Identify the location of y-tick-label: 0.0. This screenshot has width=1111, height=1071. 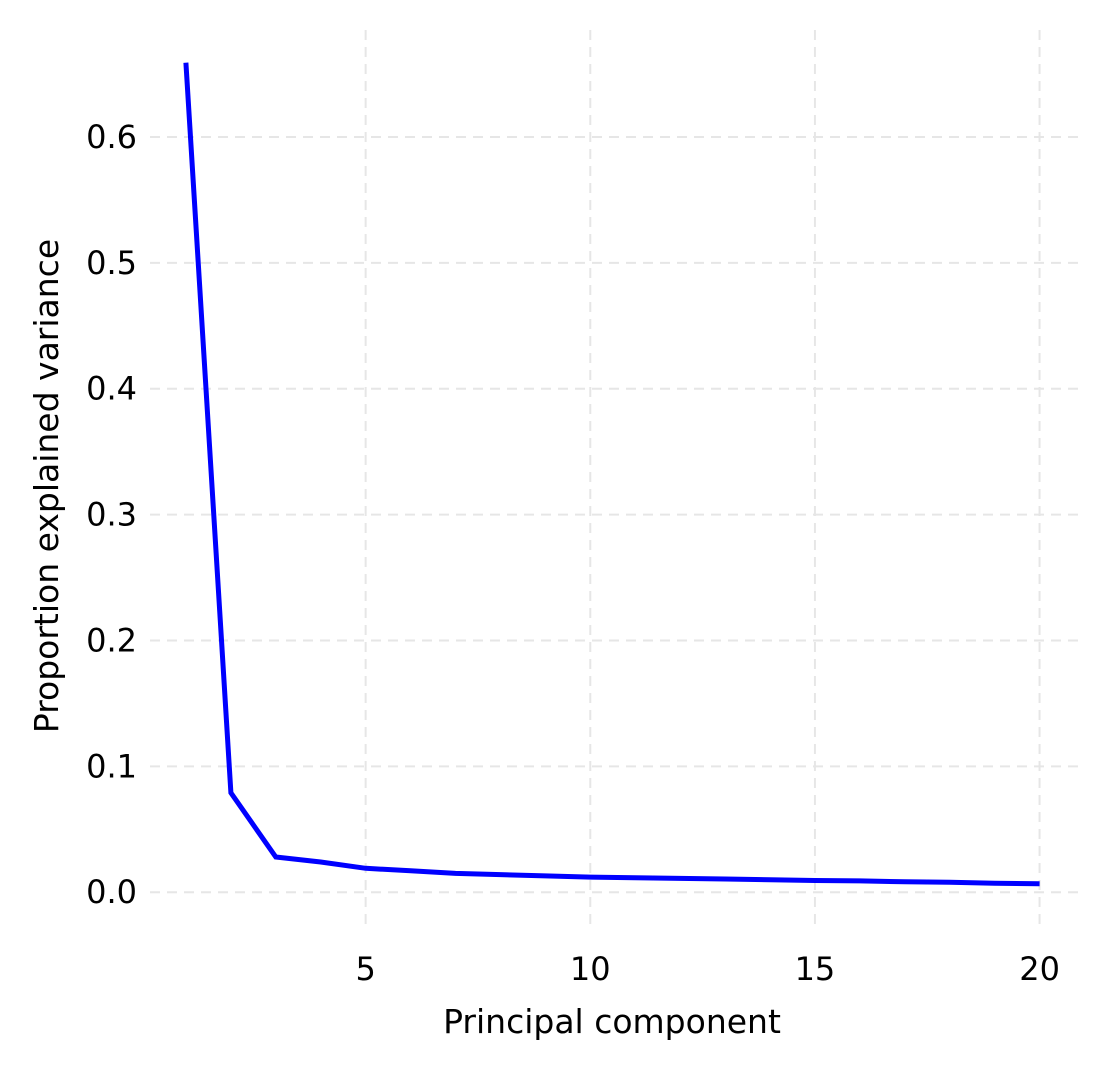
(111, 892).